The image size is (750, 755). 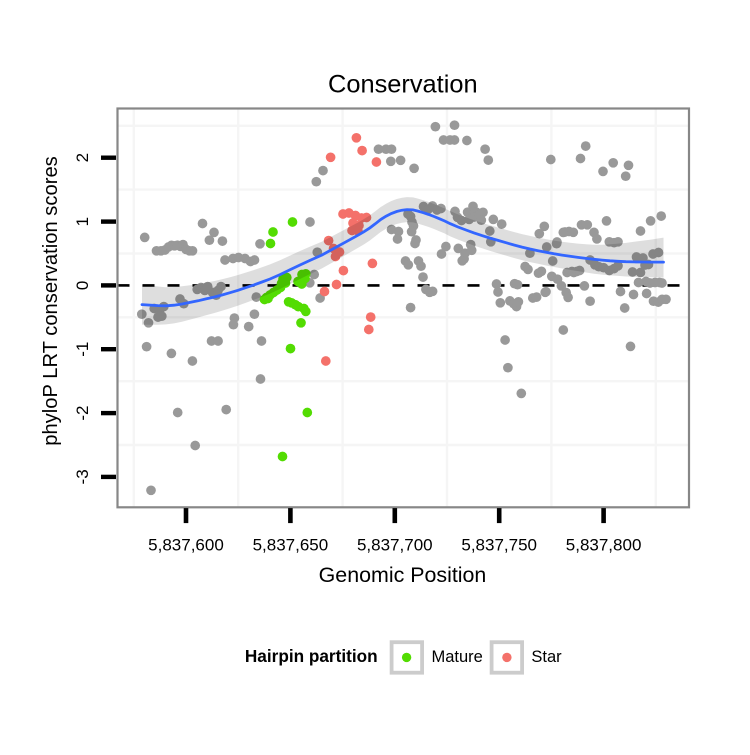 I want to click on svg-text: Conservation, so click(x=403, y=85).